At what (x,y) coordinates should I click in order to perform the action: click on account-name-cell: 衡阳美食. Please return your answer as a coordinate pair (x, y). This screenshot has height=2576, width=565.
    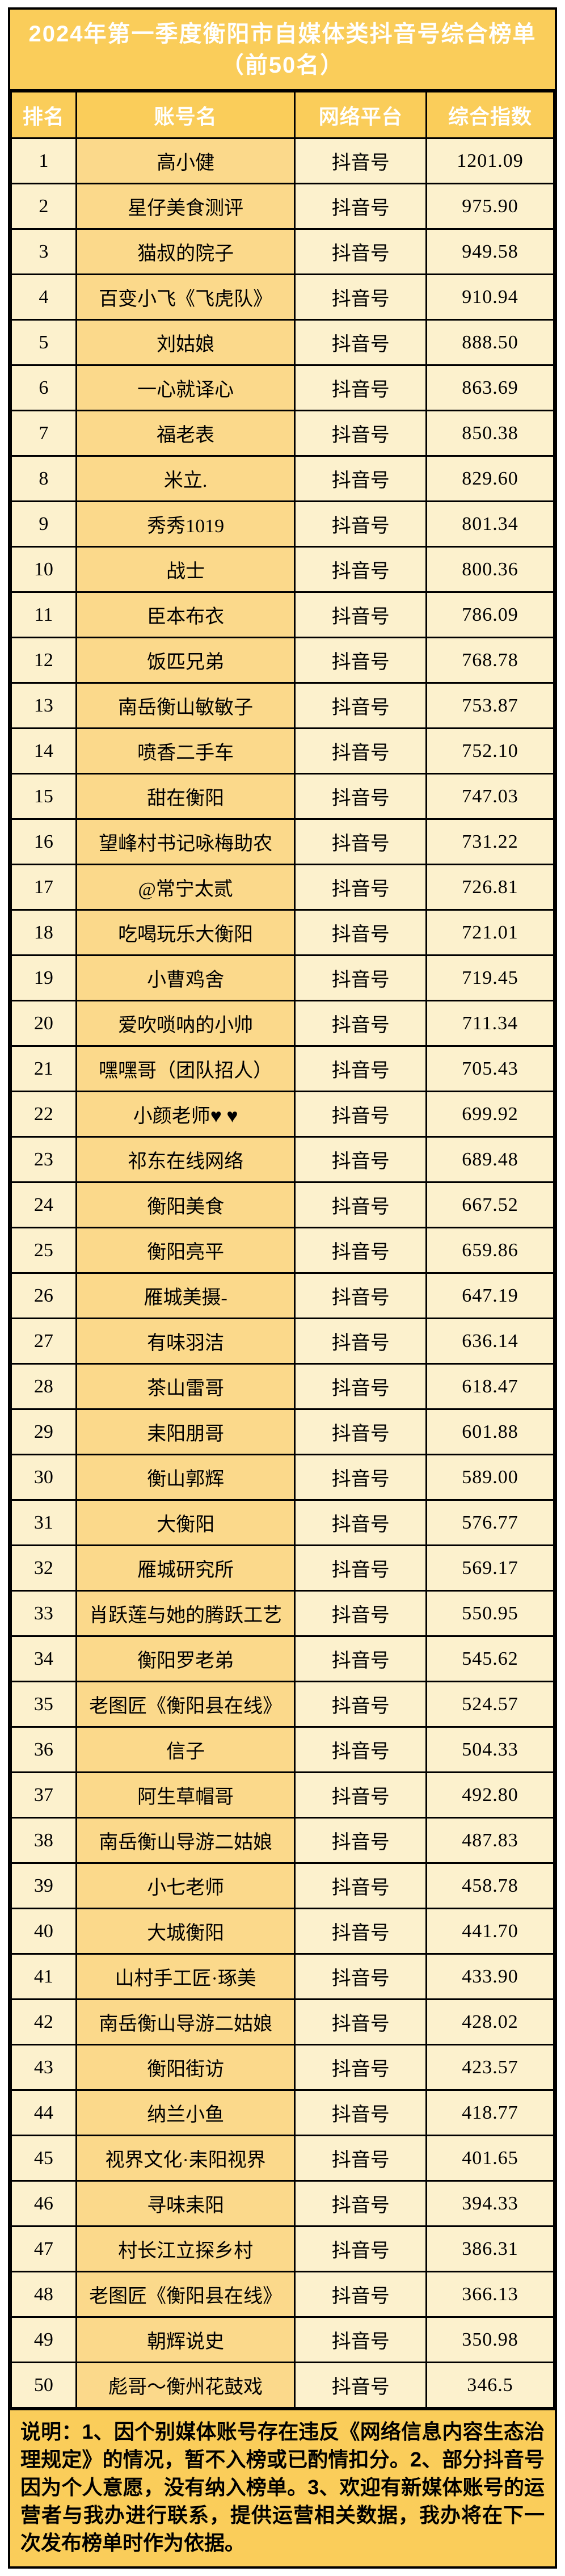
    Looking at the image, I should click on (185, 1205).